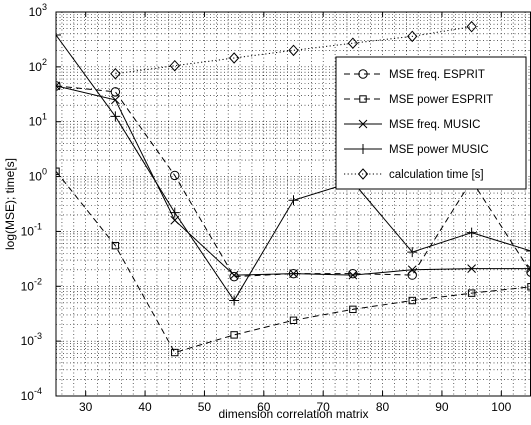 Image resolution: width=531 pixels, height=425 pixels. I want to click on legend-box, so click(431, 123).